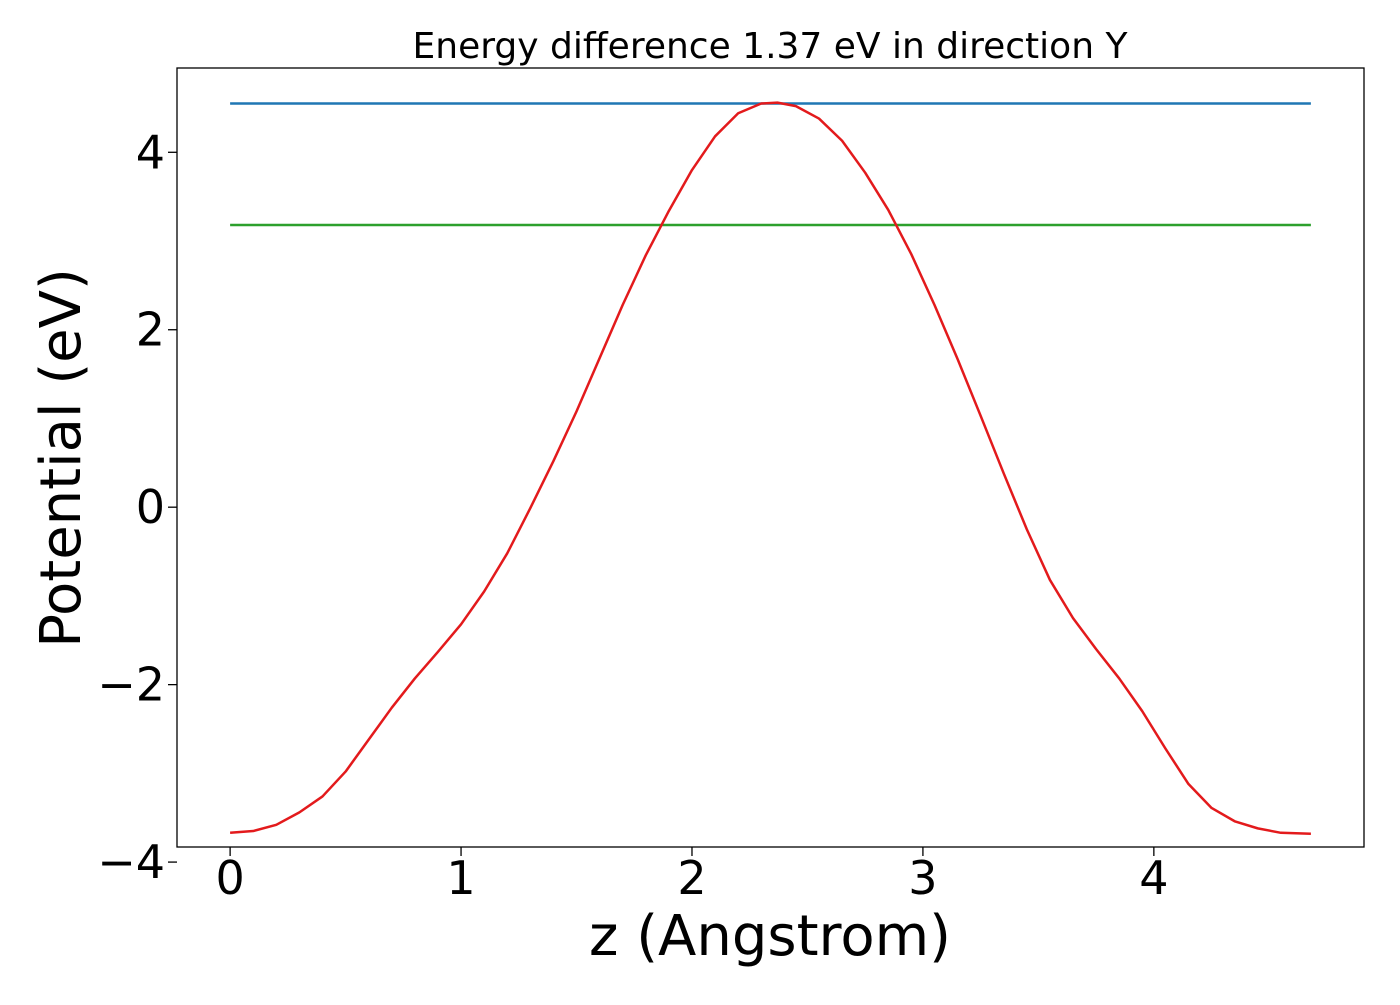 The image size is (1400, 1005). I want to click on x-tick-label: 2, so click(691, 878).